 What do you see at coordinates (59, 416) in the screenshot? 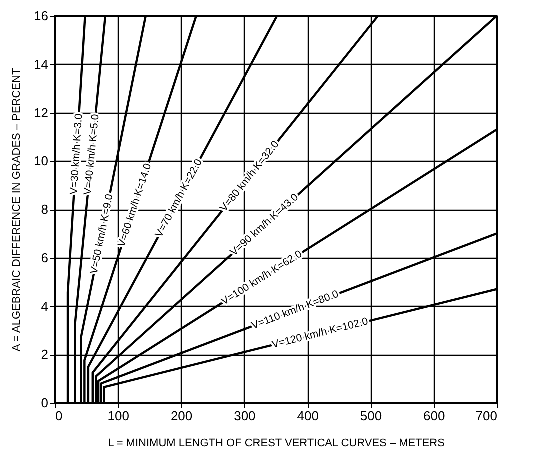
I see `x-tick-label: 0` at bounding box center [59, 416].